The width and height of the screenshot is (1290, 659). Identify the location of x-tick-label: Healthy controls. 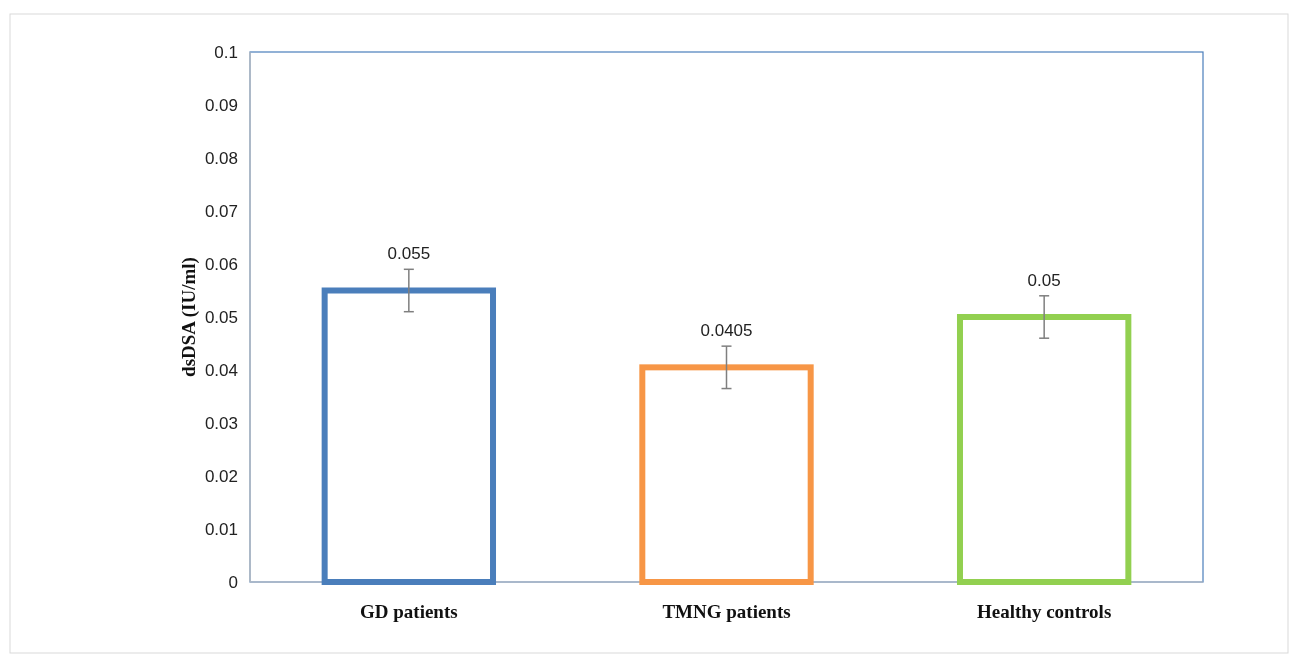
(1044, 611).